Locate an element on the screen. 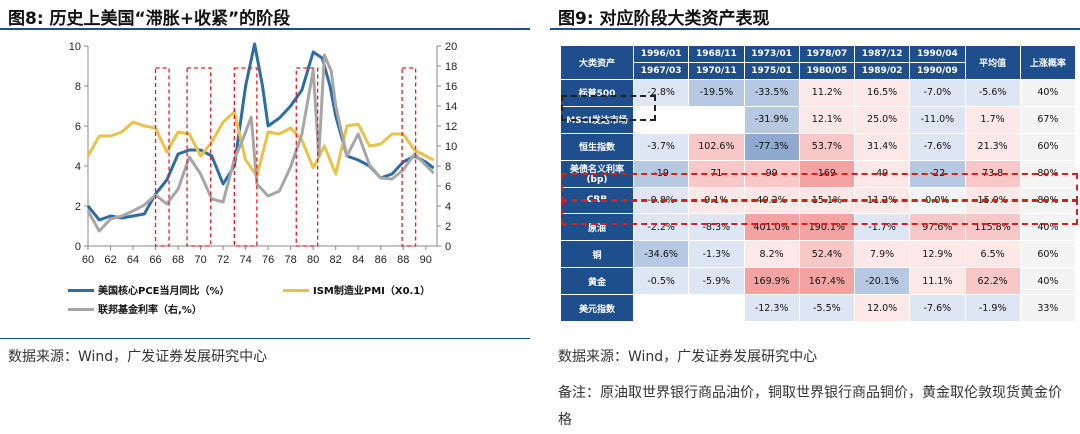  average-header: 平均值 is located at coordinates (992, 62).